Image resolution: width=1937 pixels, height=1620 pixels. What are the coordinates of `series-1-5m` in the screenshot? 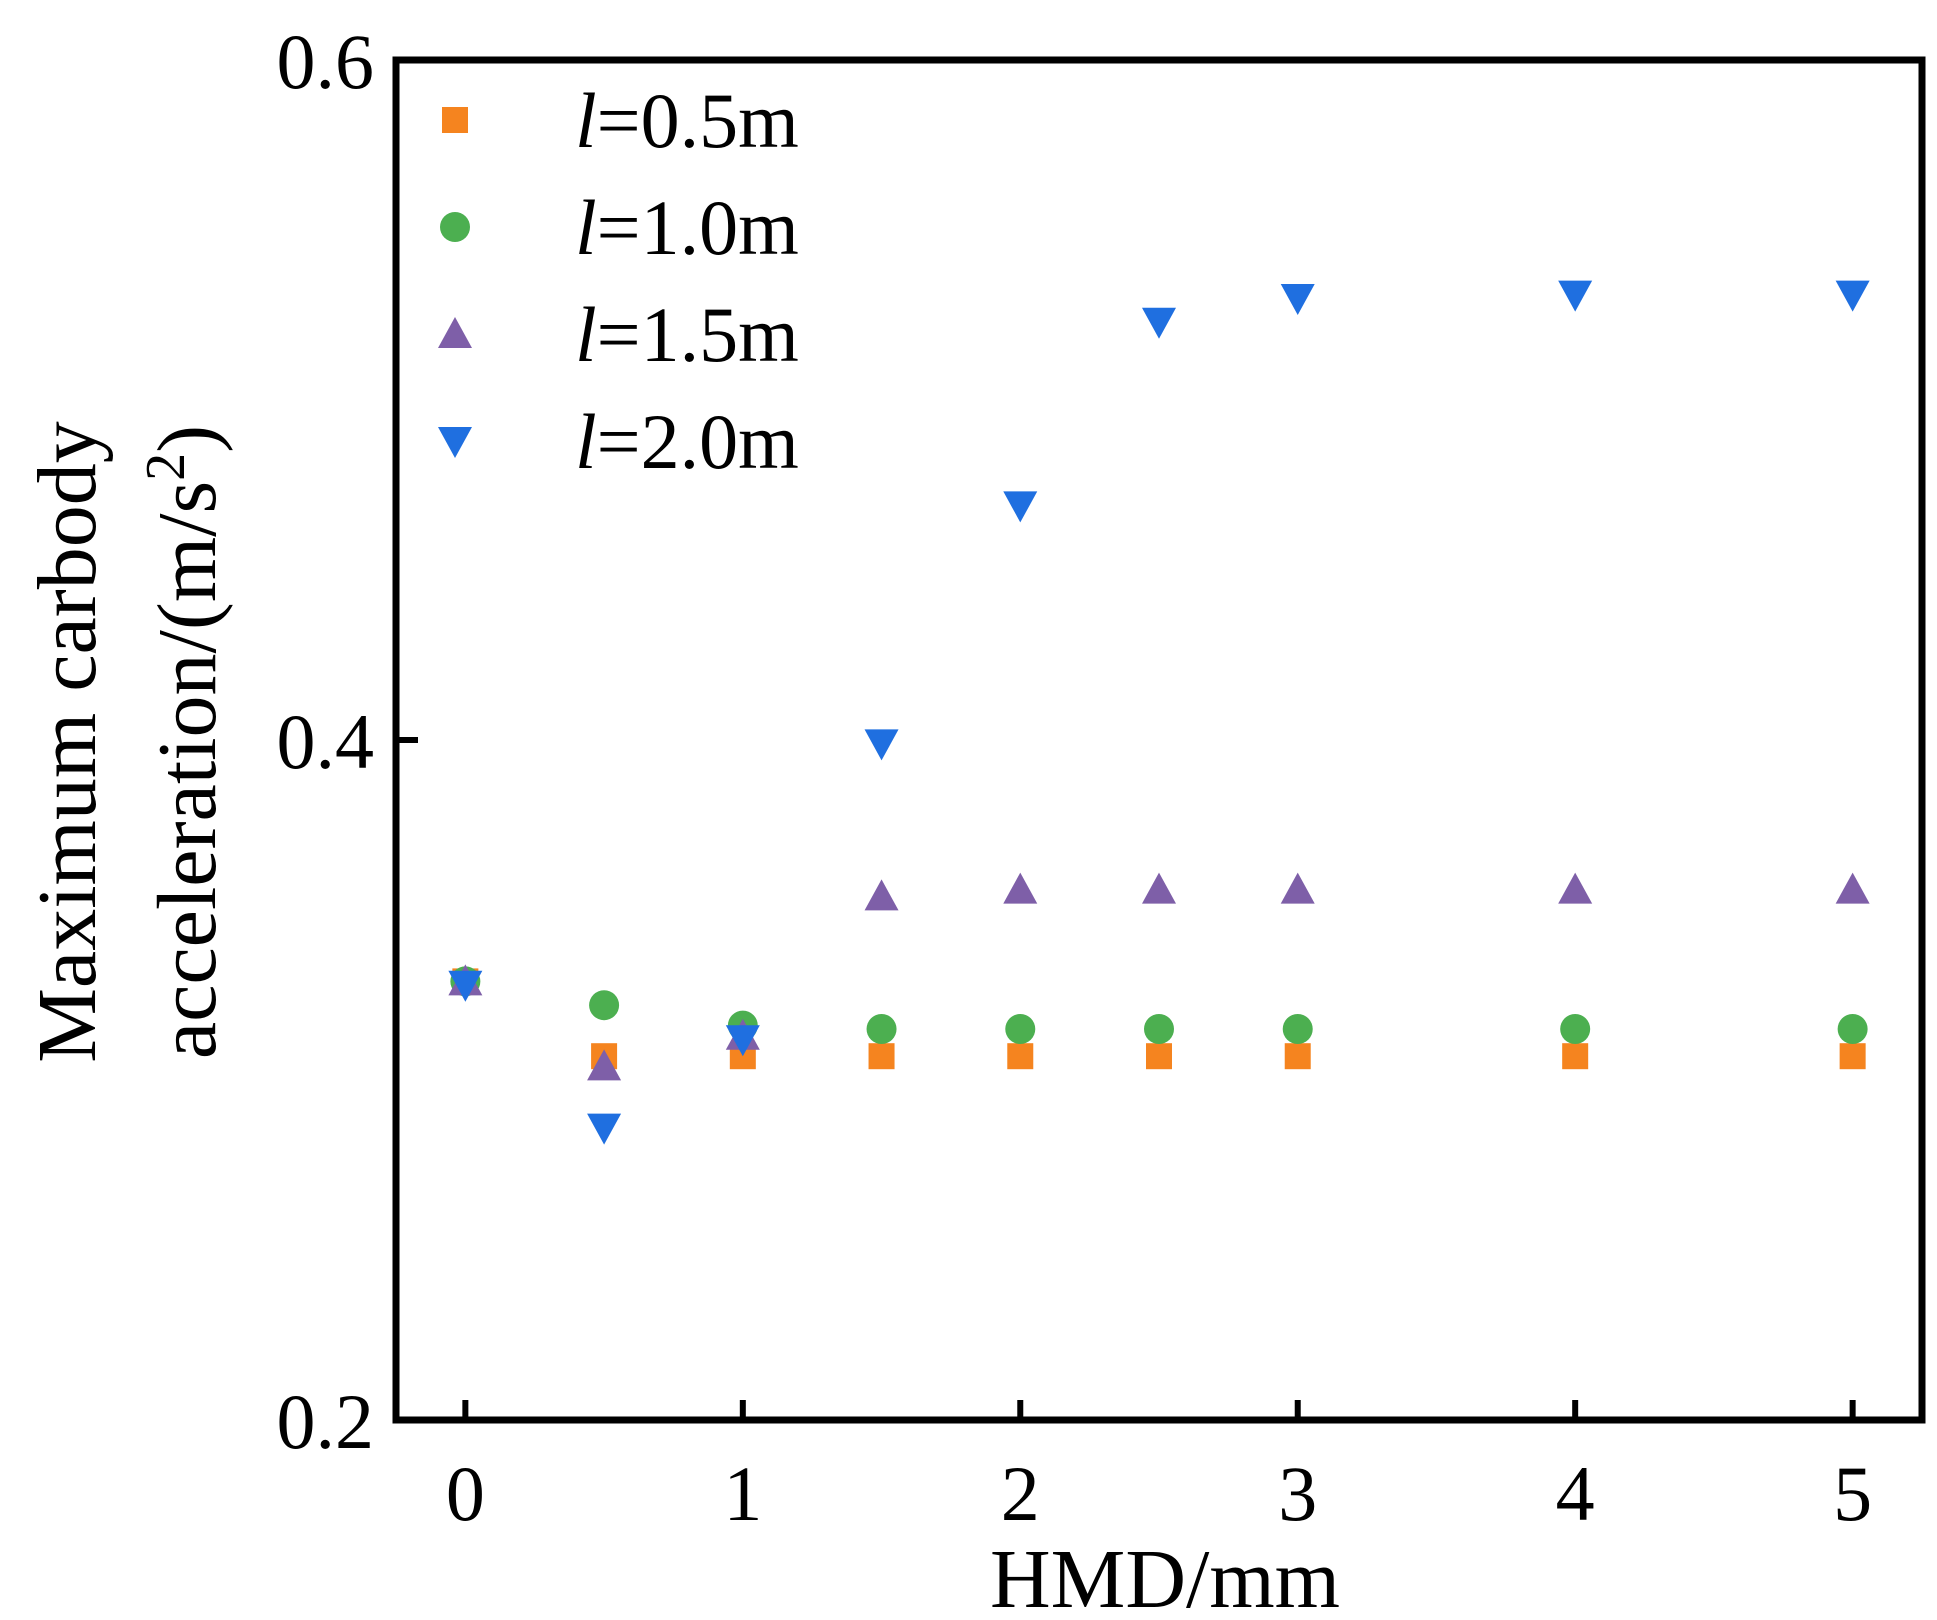 It's located at (1159, 976).